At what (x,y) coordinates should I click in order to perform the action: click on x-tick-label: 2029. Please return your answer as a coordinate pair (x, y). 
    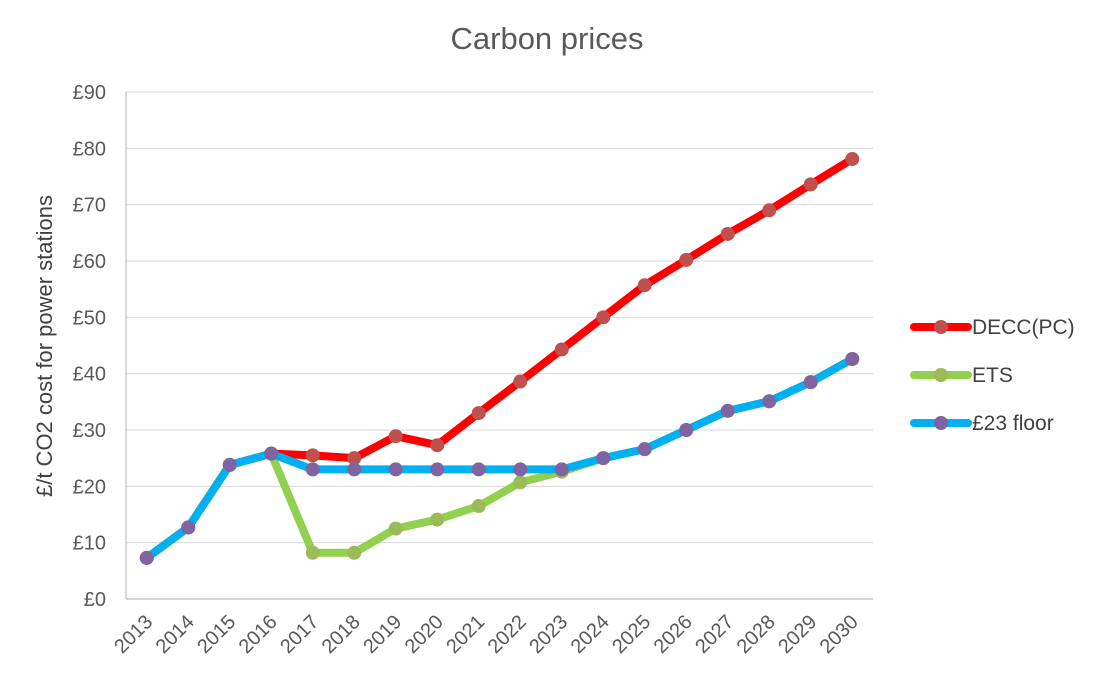
    Looking at the image, I should click on (797, 634).